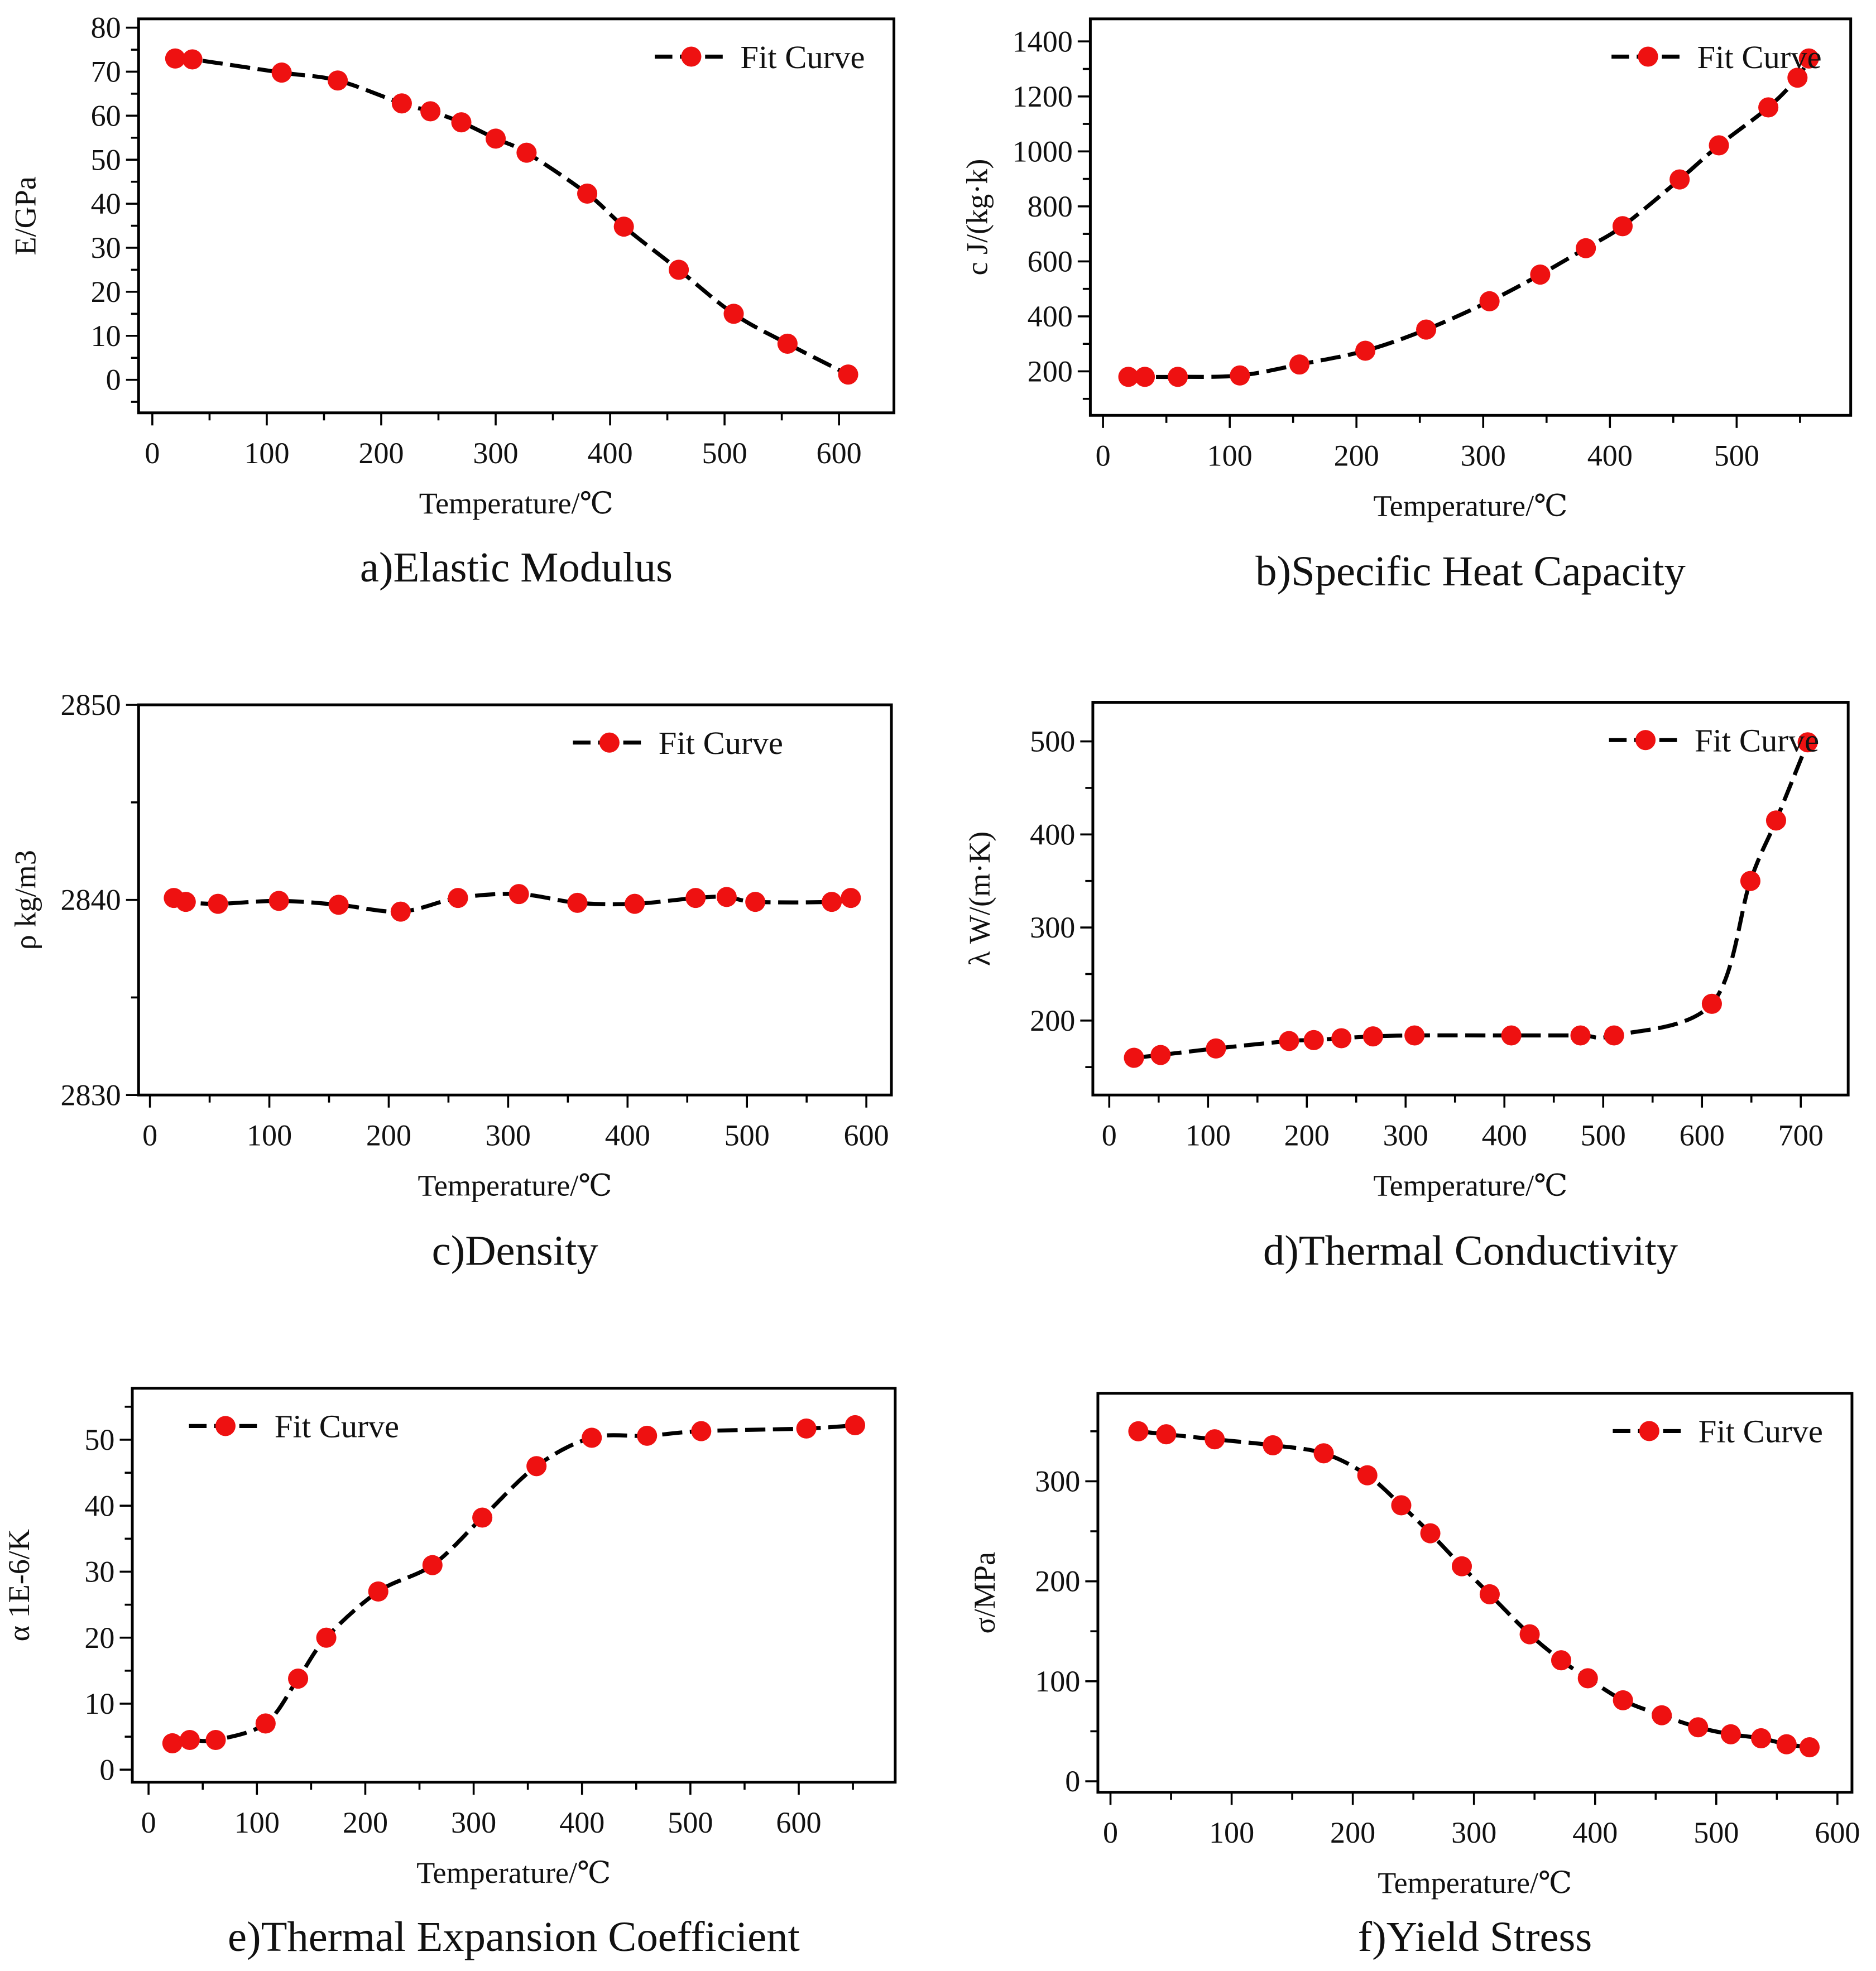 The image size is (1876, 1971). What do you see at coordinates (678, 743) in the screenshot?
I see `legend: Fit Curve` at bounding box center [678, 743].